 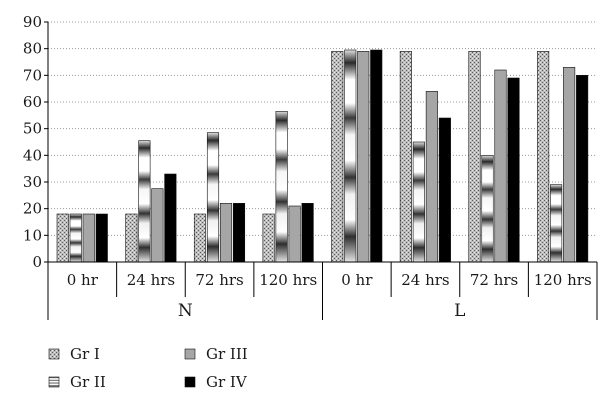 I want to click on y-tick-label: 70, so click(x=32, y=75).